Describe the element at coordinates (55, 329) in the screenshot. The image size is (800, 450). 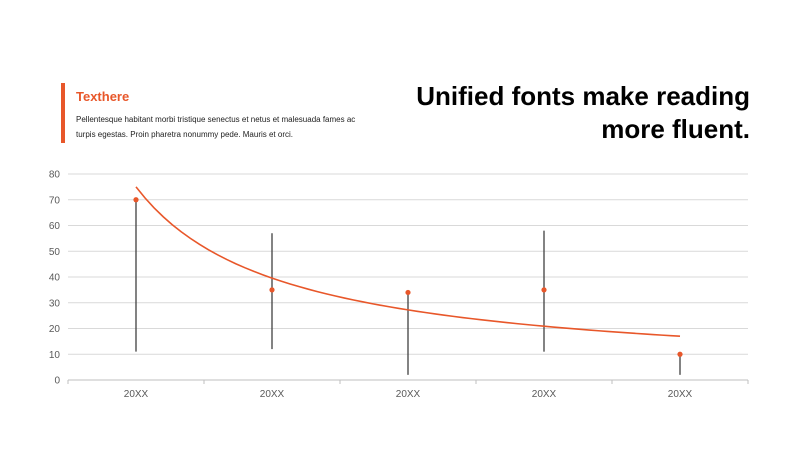
I see `y-tick-label: 20` at that location.